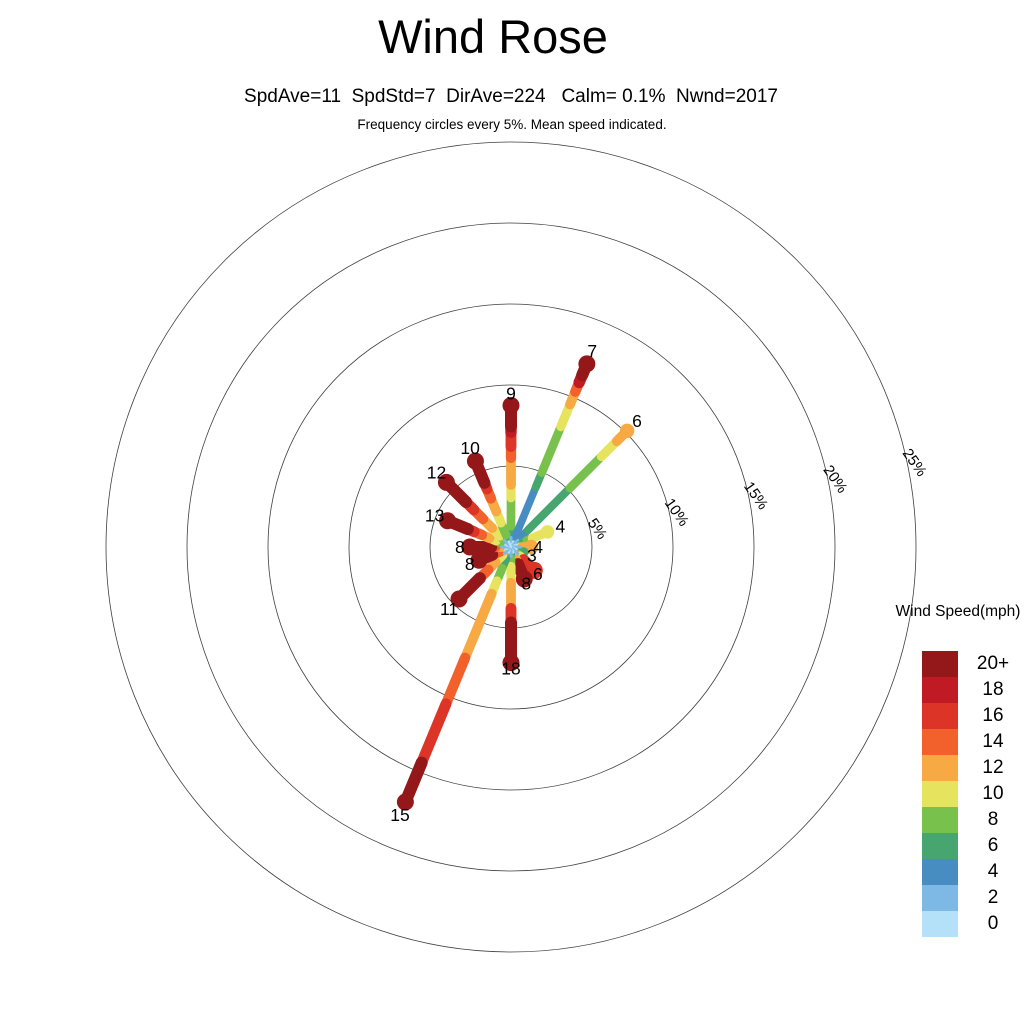  Describe the element at coordinates (993, 845) in the screenshot. I see `legend-bin-label: 6` at that location.